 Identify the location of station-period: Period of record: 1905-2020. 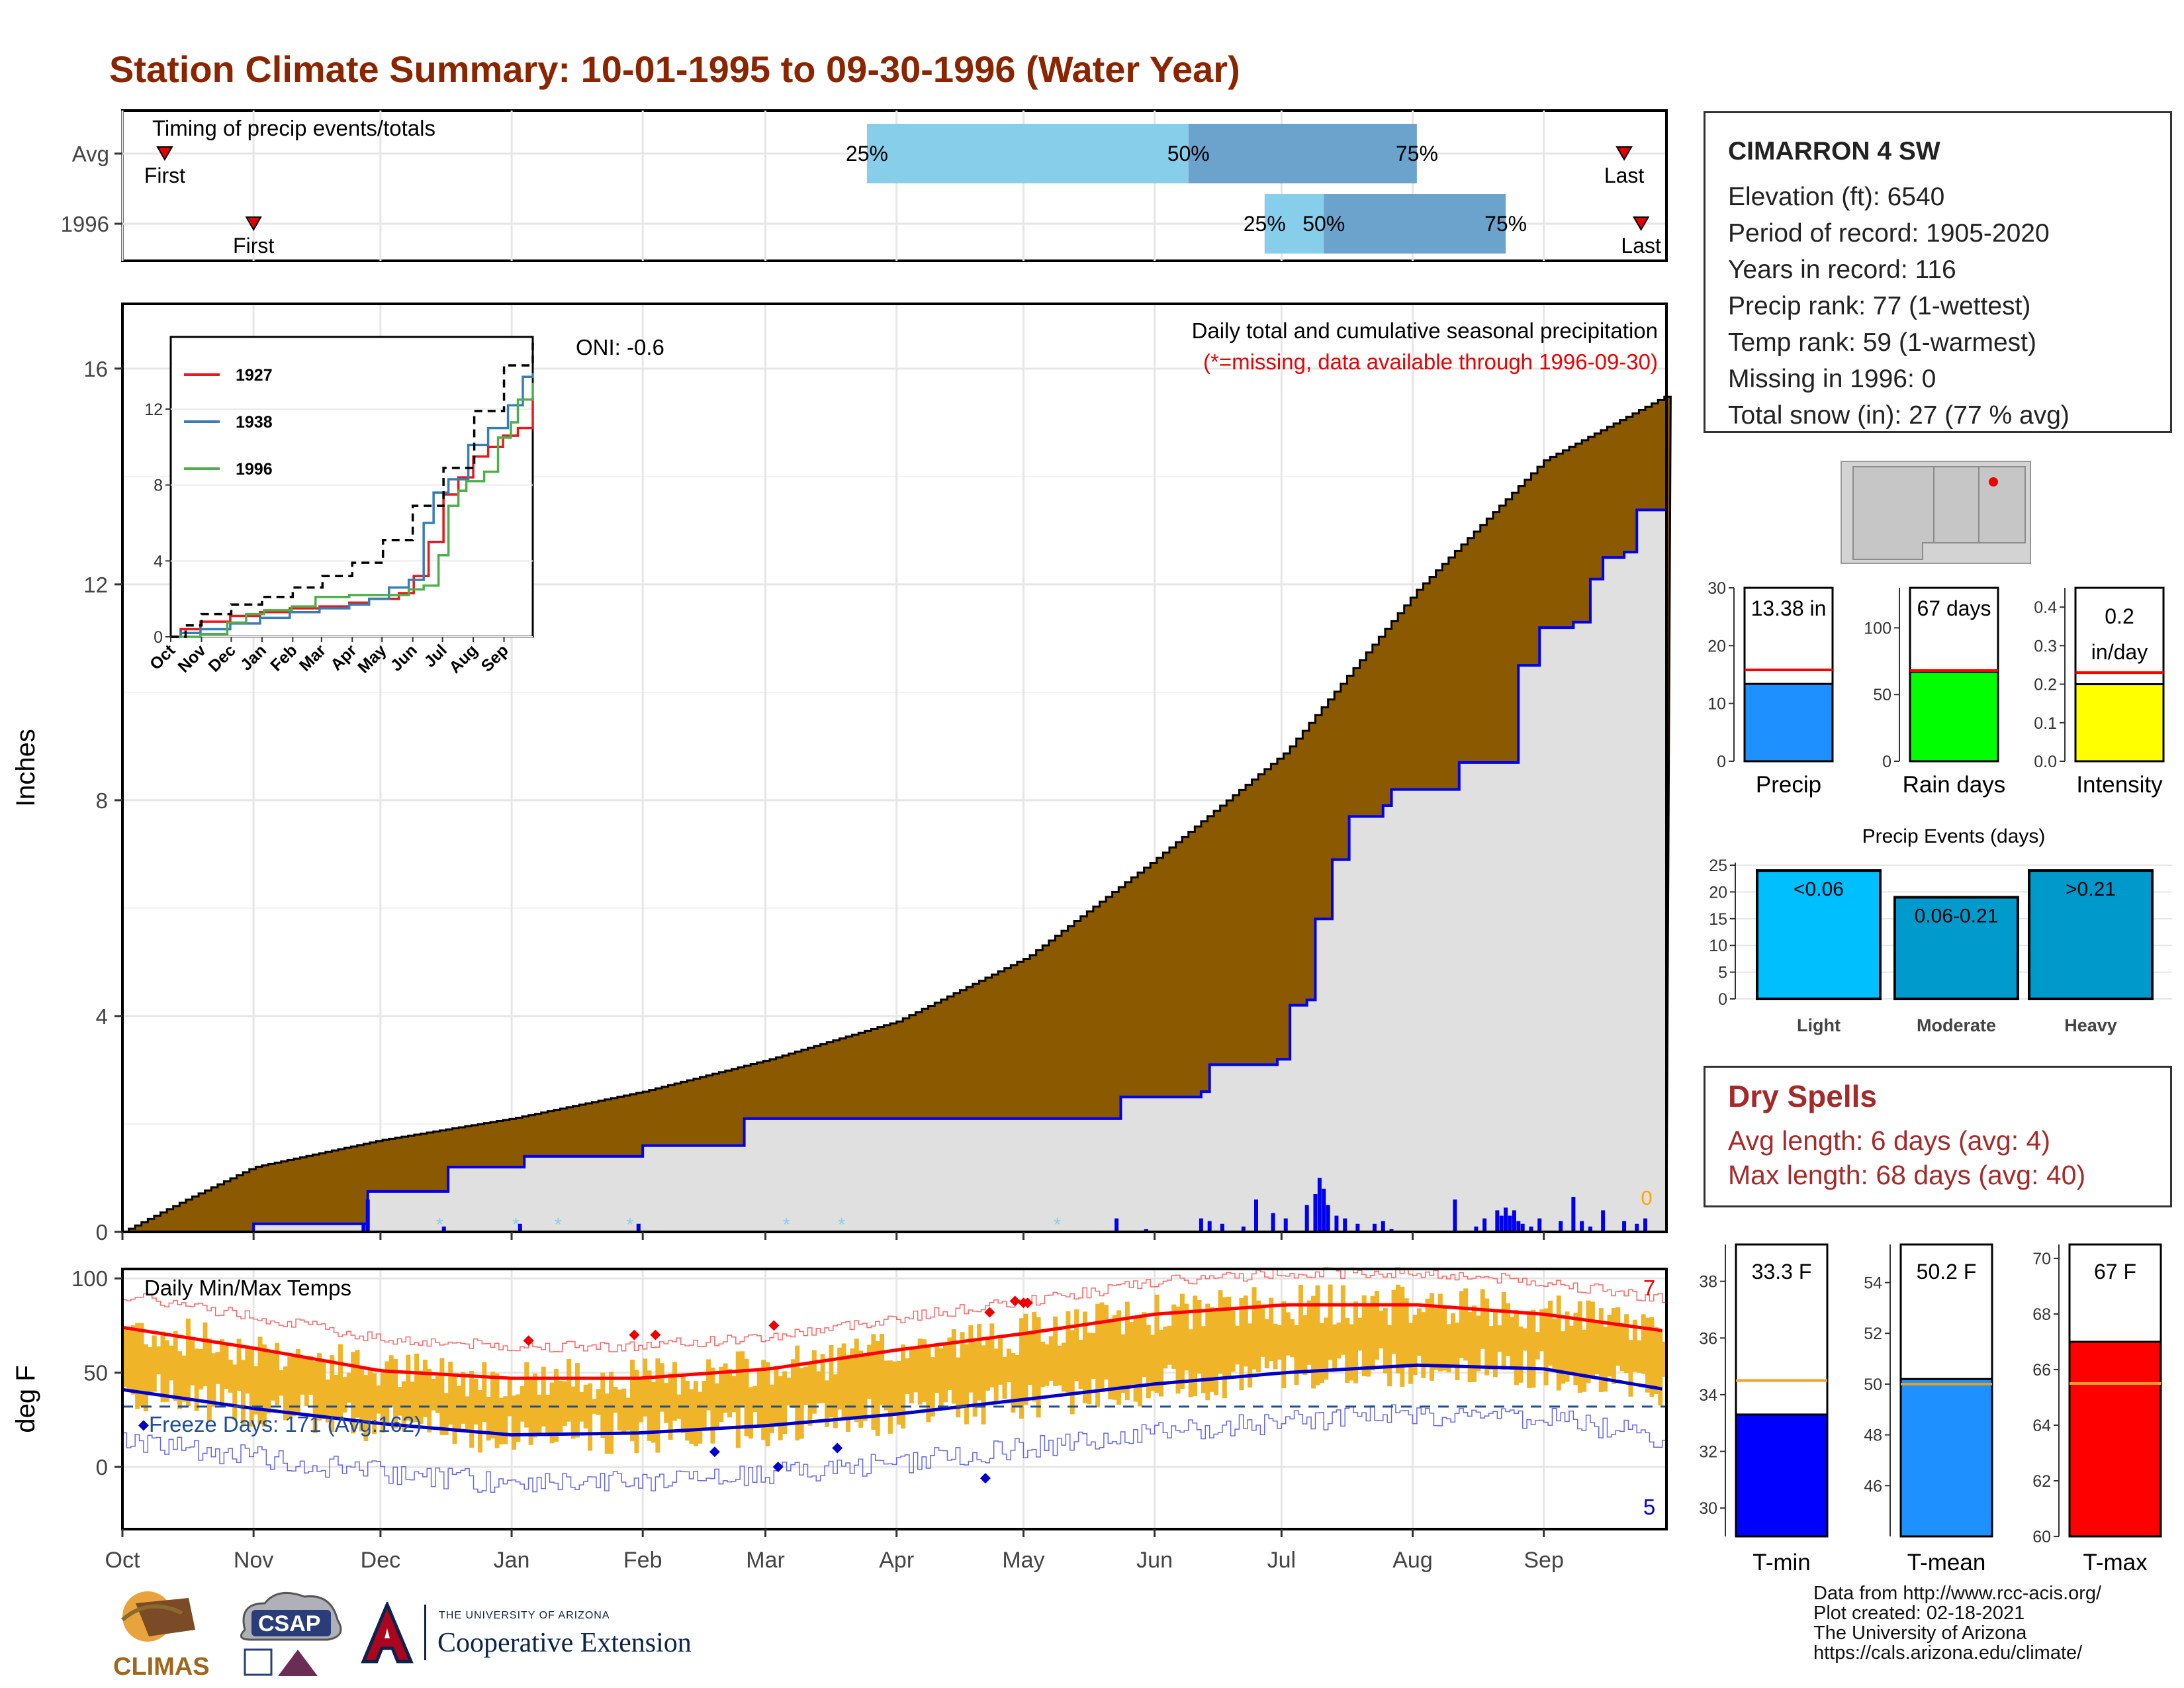
(1889, 233).